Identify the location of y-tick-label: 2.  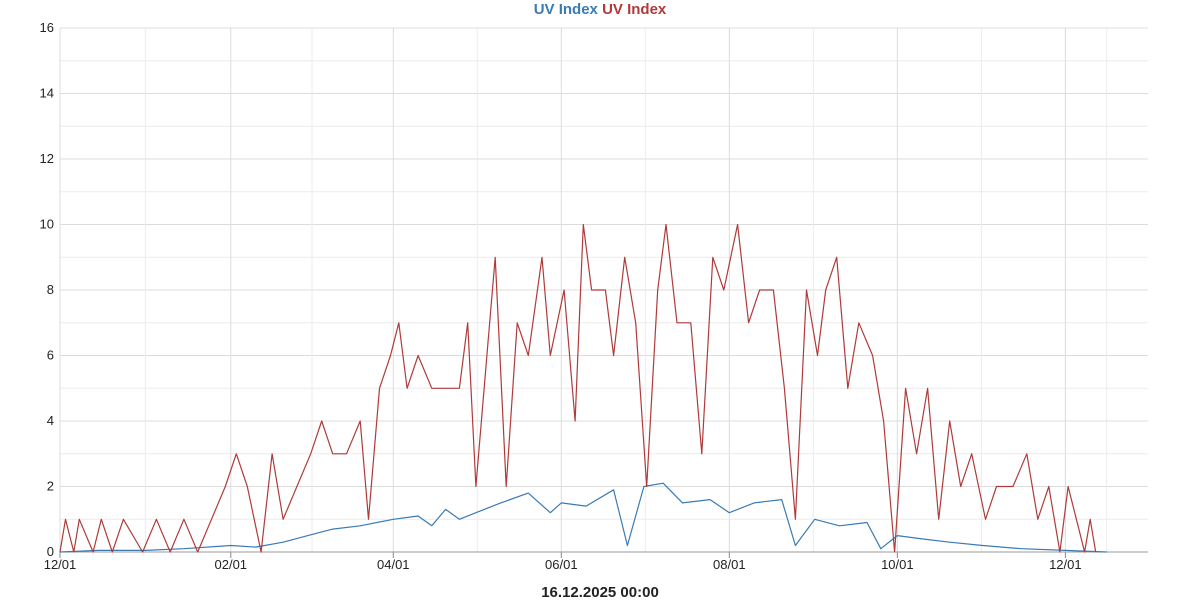
(50, 486).